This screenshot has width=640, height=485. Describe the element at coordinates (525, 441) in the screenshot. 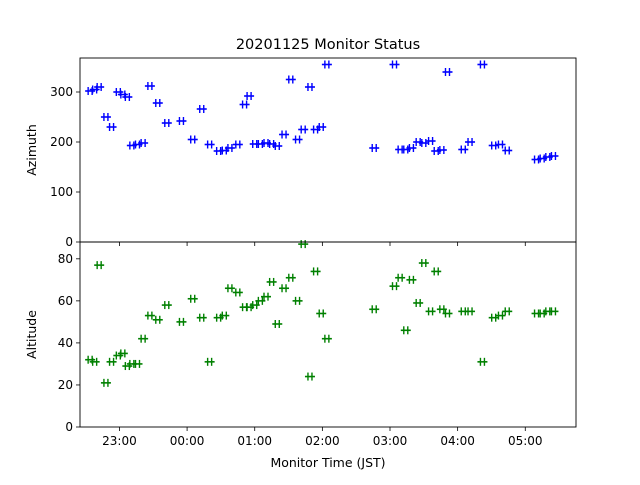

I see `x-tick-label: 05:00` at that location.